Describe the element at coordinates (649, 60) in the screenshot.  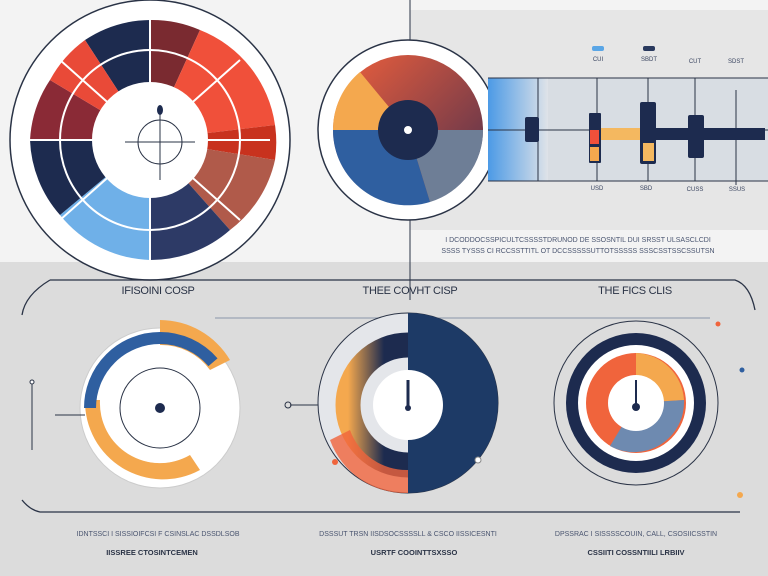
I see `legend-label: SBDT` at that location.